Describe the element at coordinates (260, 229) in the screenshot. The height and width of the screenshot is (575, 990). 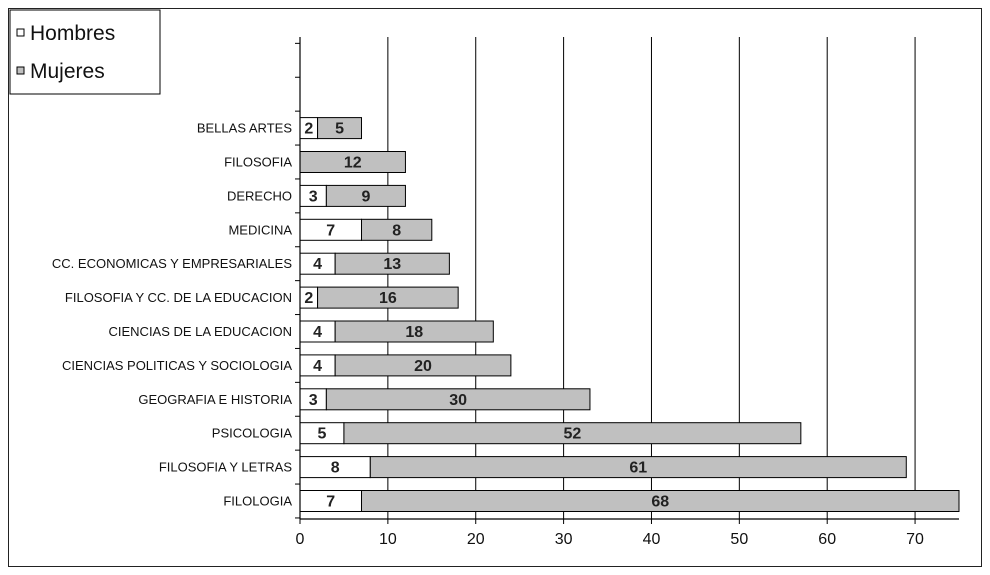
I see `category-label: MEDICINA` at that location.